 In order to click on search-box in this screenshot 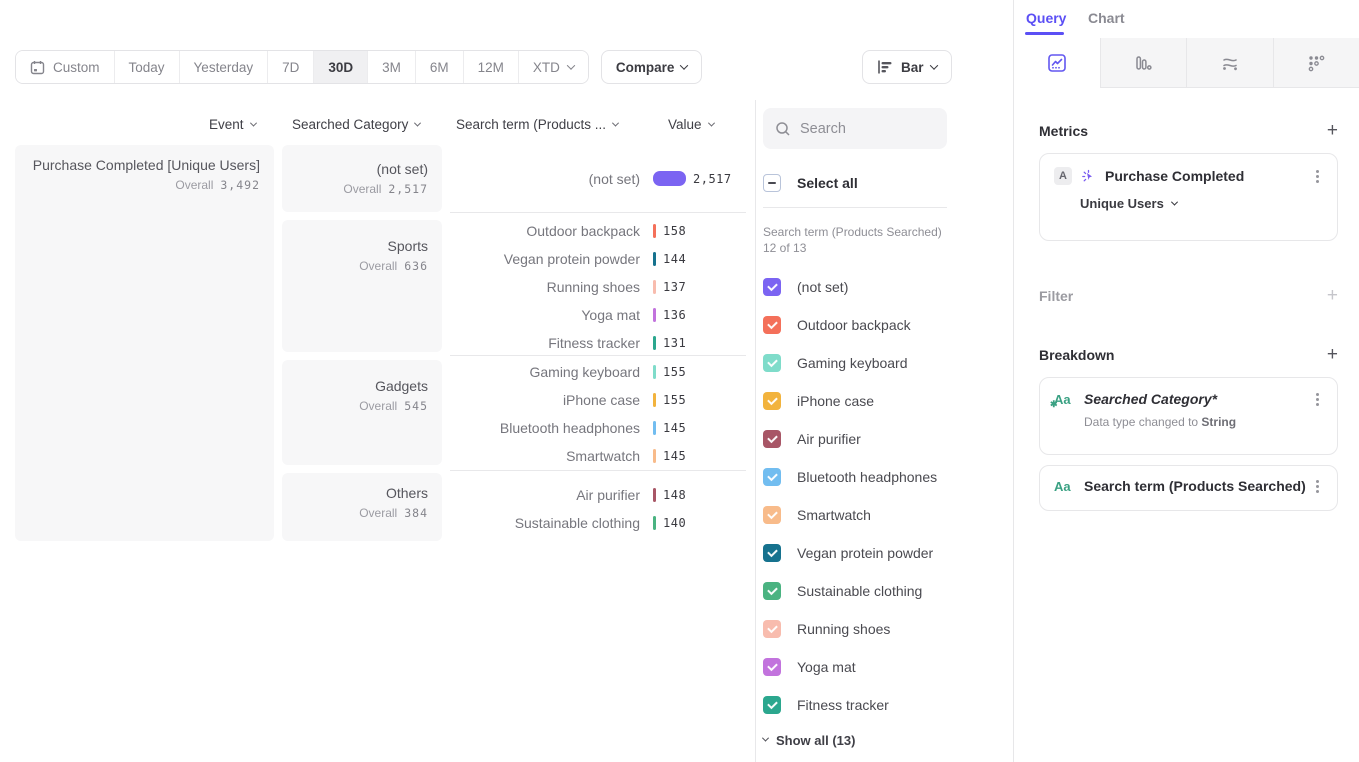, I will do `click(855, 128)`.